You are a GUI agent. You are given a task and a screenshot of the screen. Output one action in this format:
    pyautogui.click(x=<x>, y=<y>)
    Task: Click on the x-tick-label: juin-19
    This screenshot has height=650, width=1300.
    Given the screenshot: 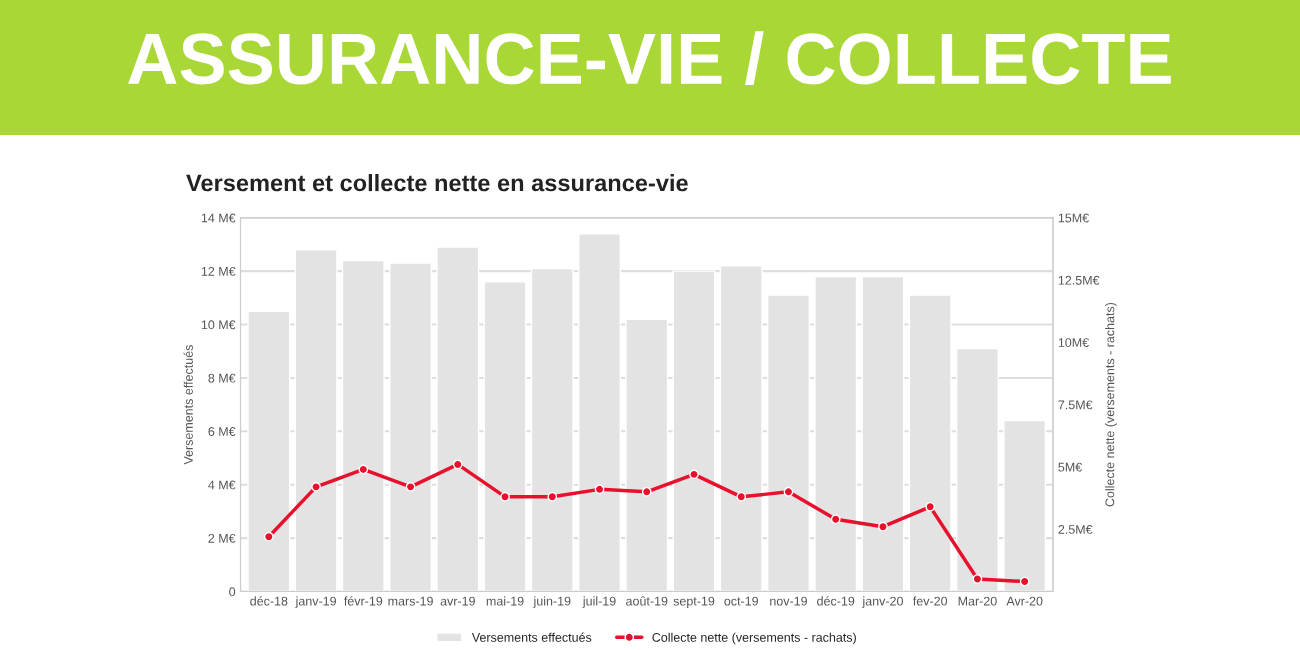 What is the action you would take?
    pyautogui.click(x=552, y=602)
    